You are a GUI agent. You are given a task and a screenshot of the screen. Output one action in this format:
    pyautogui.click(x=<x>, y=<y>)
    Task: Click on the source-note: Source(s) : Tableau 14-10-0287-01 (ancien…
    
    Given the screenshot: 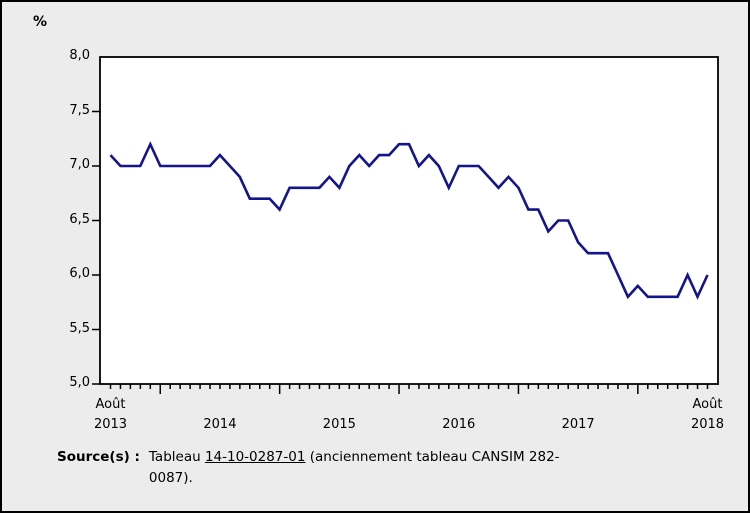 What is the action you would take?
    pyautogui.click(x=308, y=468)
    